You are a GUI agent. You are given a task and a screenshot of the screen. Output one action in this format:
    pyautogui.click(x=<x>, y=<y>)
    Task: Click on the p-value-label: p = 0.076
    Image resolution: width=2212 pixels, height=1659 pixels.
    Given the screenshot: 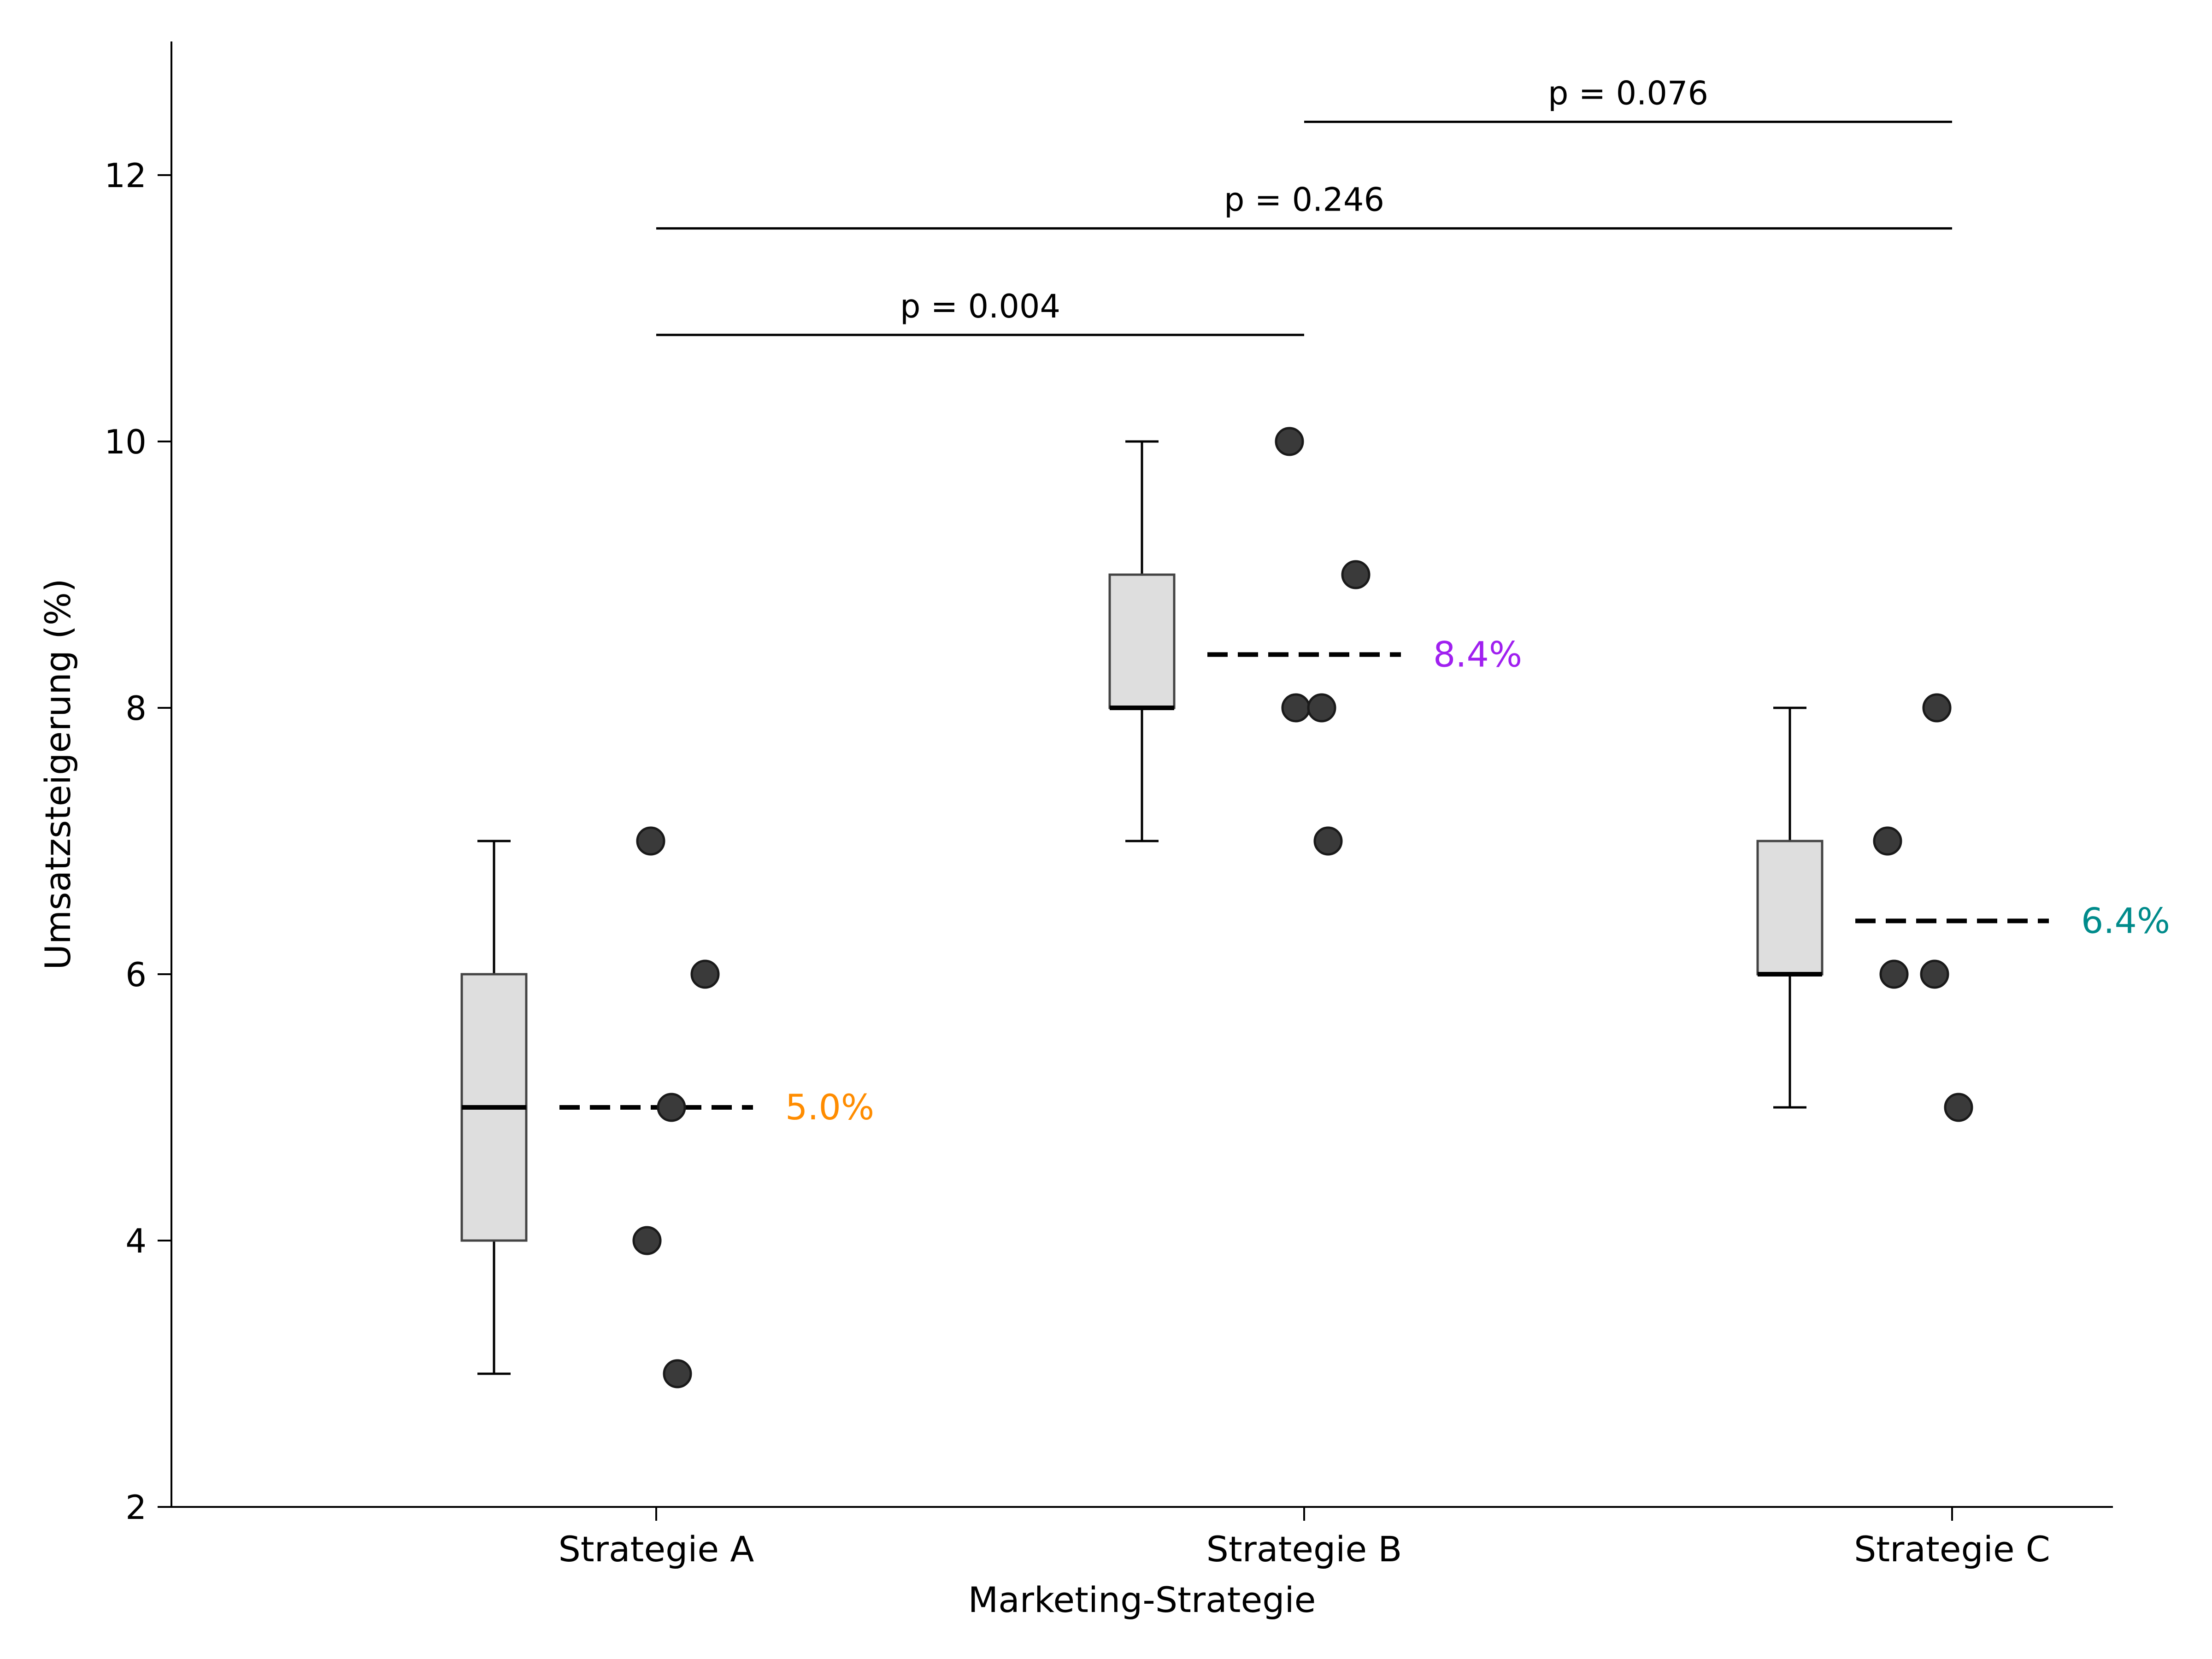 What is the action you would take?
    pyautogui.click(x=1628, y=93)
    